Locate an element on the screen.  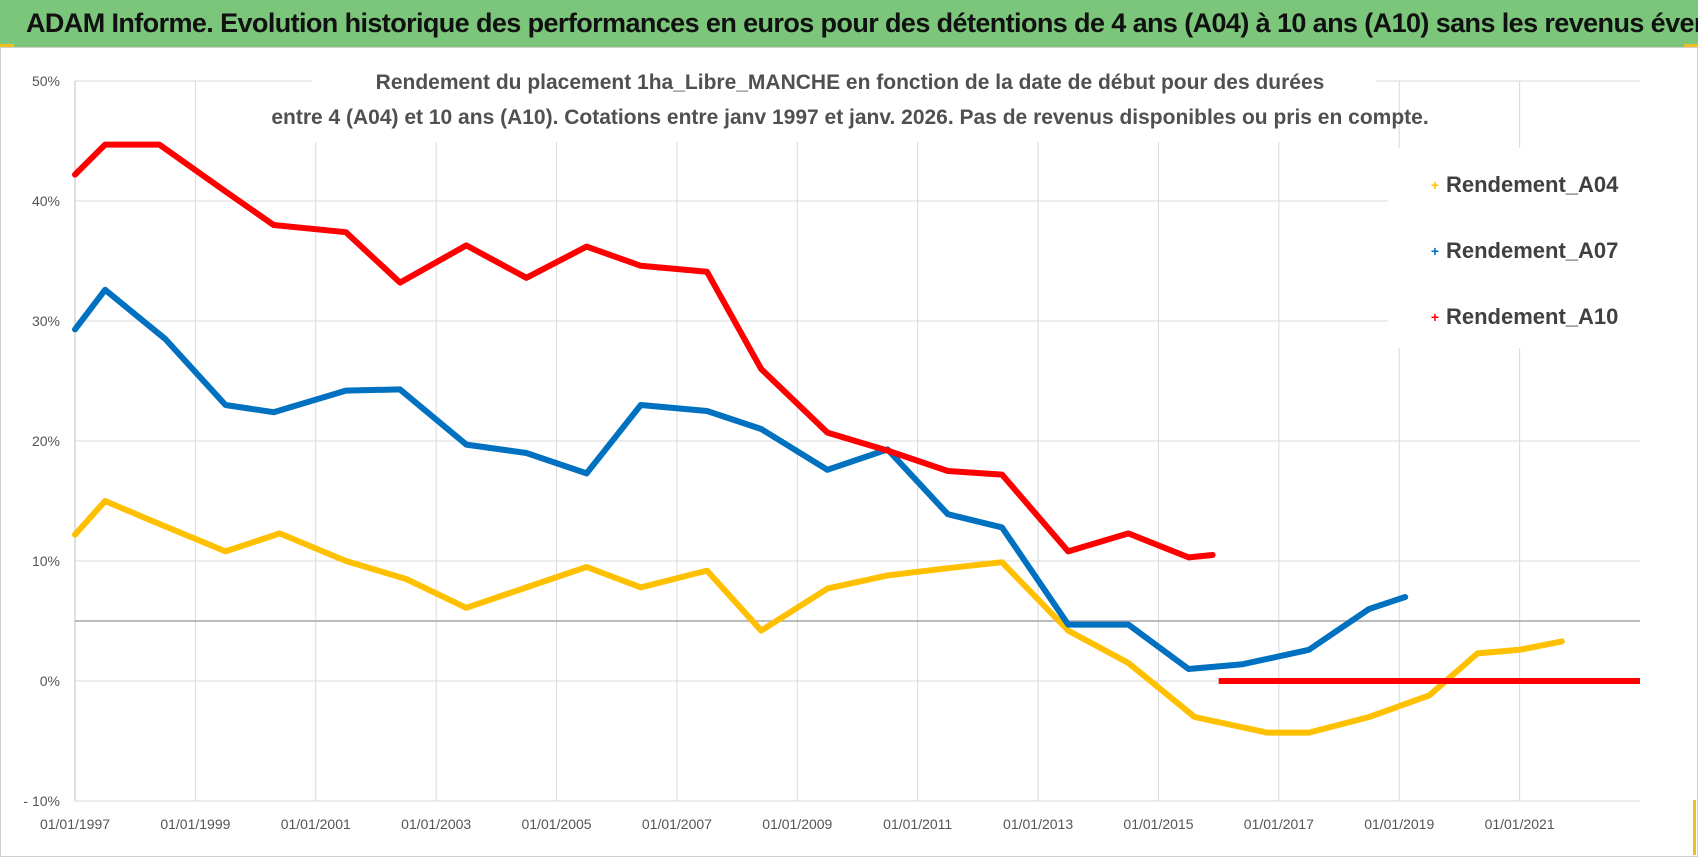
y-tick-label: 20% is located at coordinates (46, 441).